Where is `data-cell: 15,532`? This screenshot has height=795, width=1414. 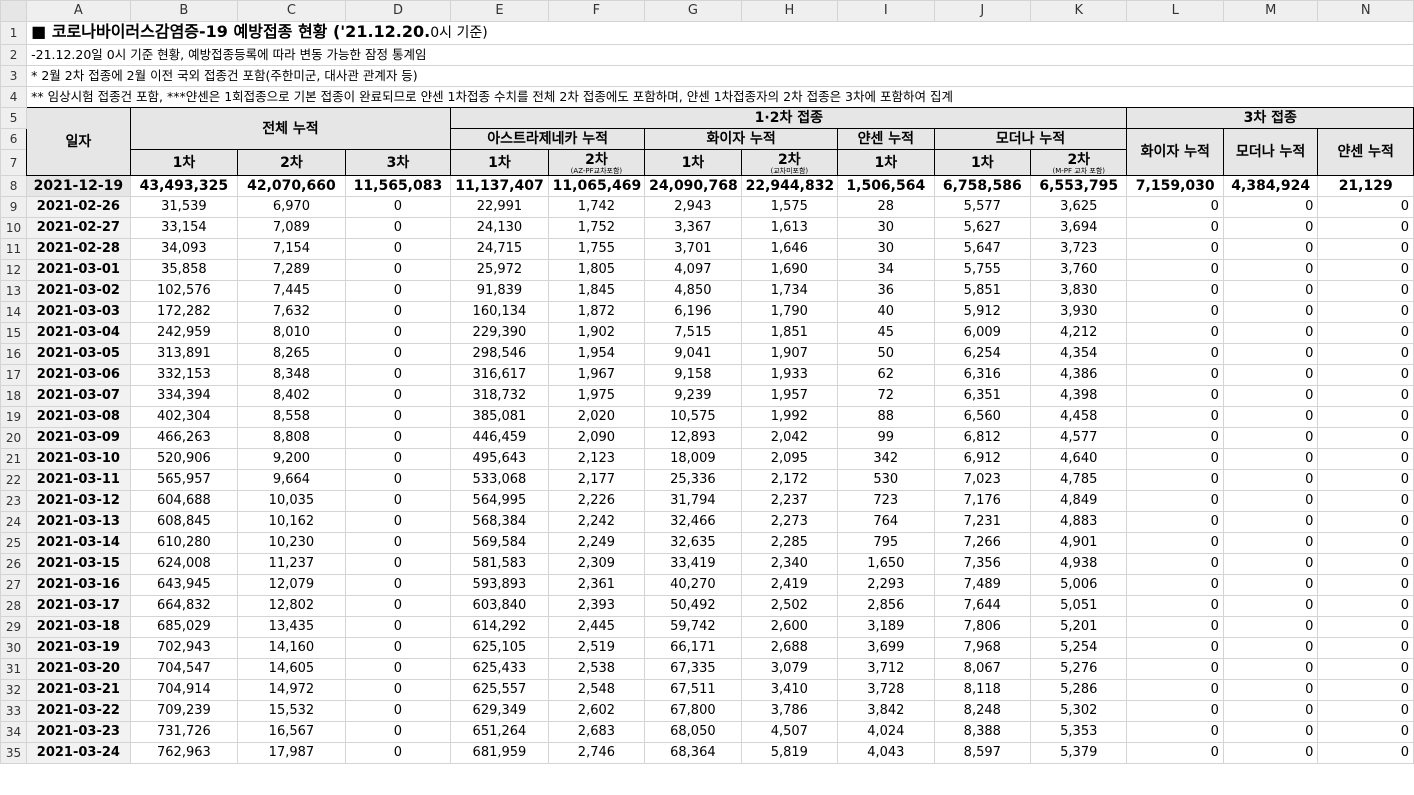 data-cell: 15,532 is located at coordinates (291, 711).